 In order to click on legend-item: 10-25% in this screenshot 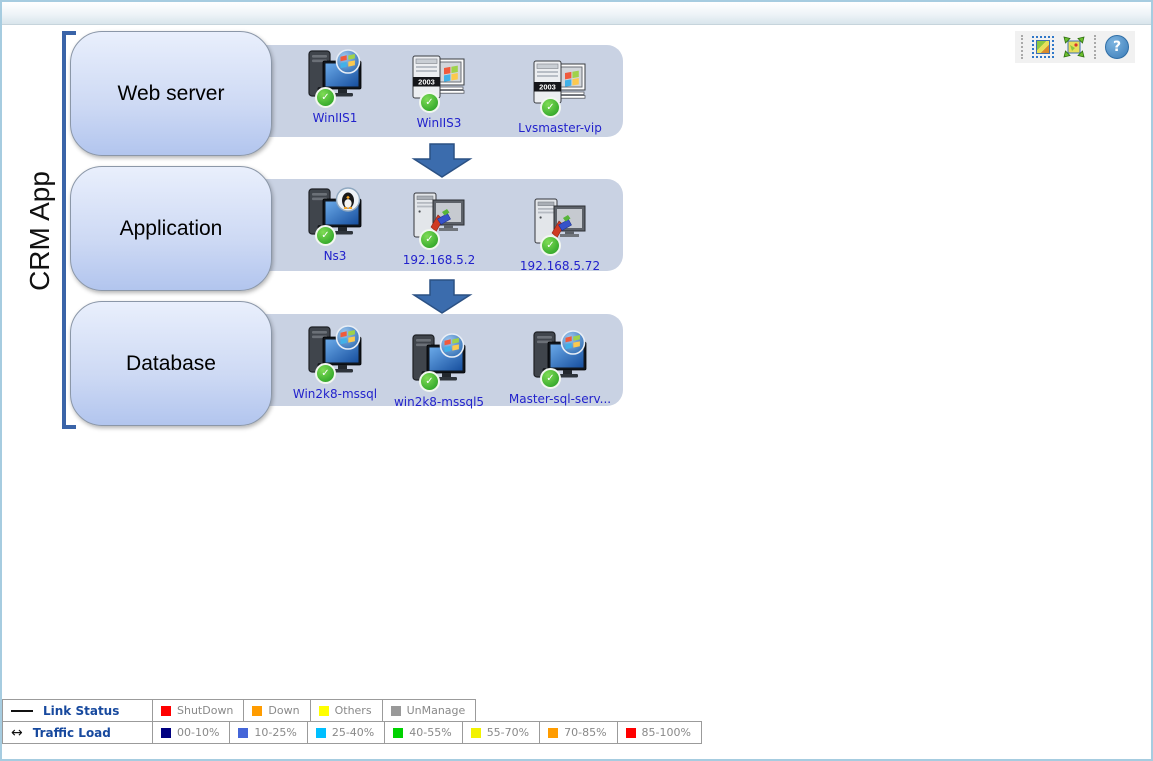, I will do `click(268, 732)`.